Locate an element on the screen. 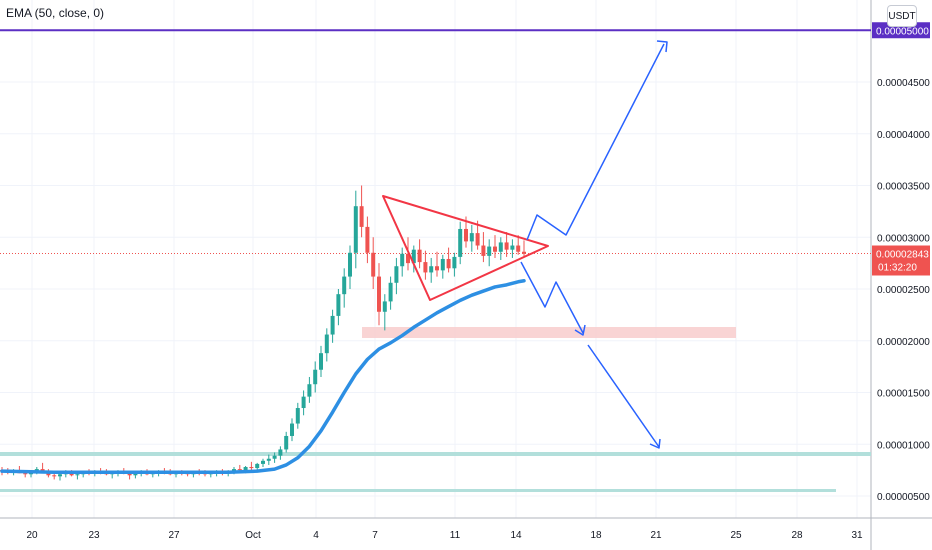 This screenshot has width=932, height=550. bullish-arrowhead is located at coordinates (662, 46).